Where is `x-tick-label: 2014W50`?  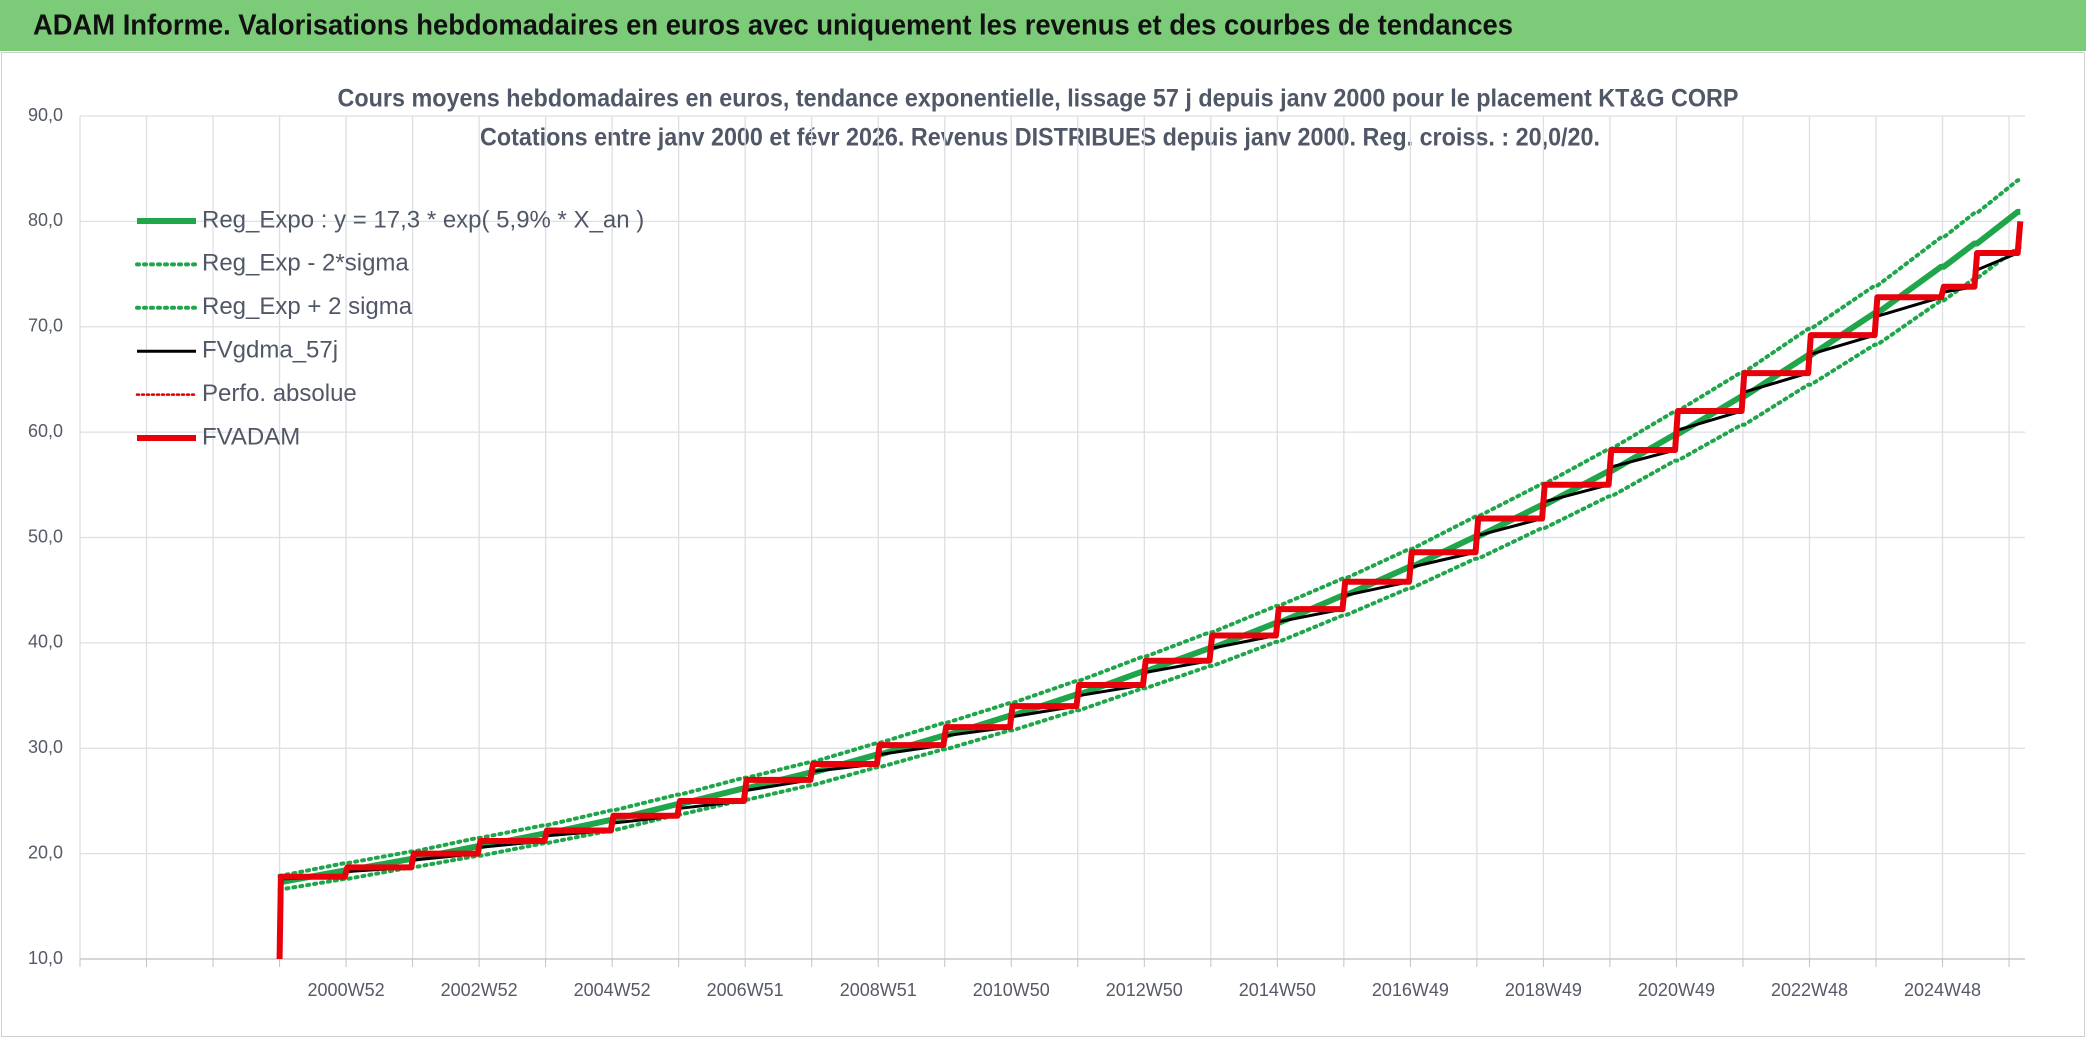
x-tick-label: 2014W50 is located at coordinates (1277, 990).